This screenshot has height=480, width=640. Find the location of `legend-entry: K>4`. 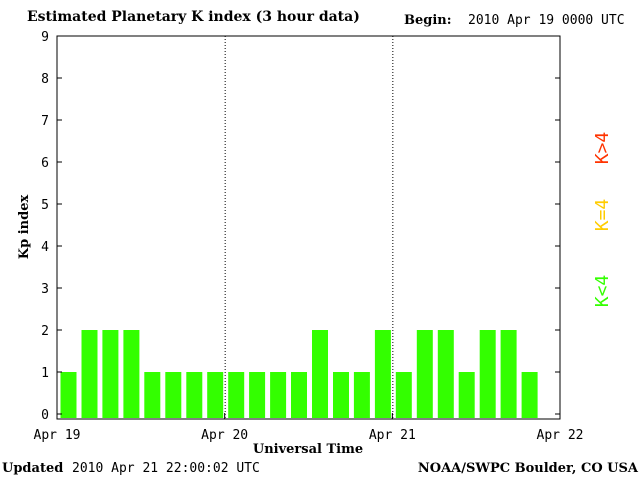

legend-entry: K>4 is located at coordinates (602, 148).